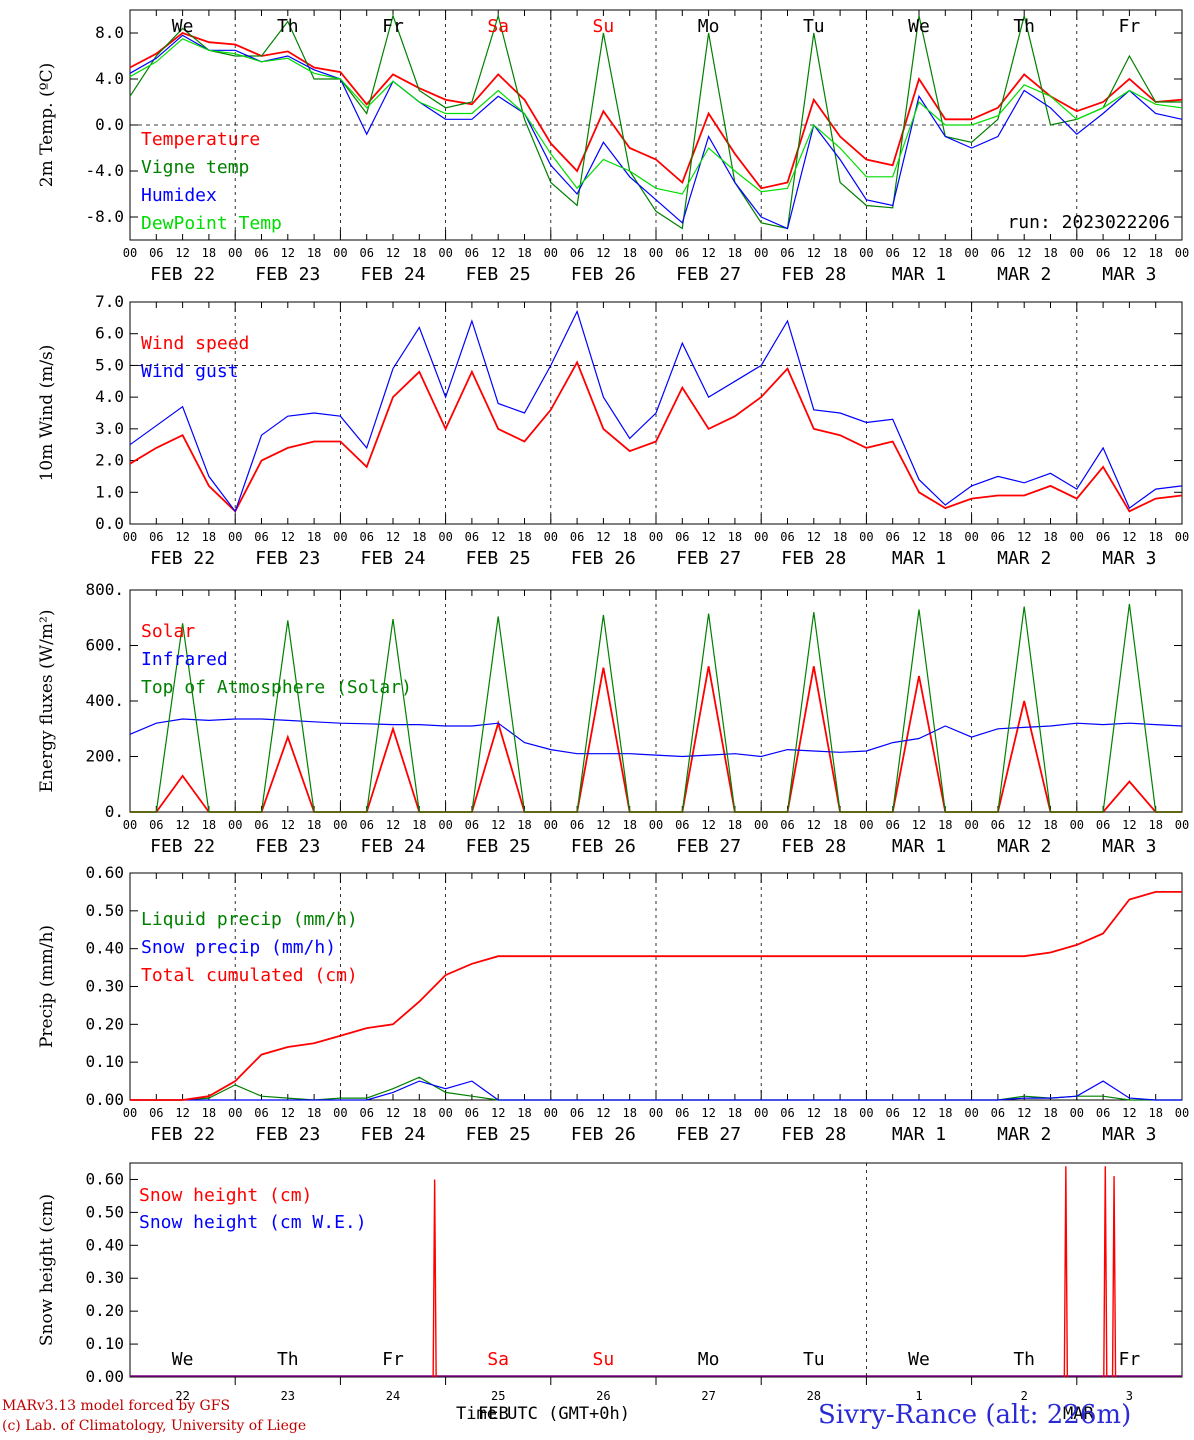 This screenshot has height=1440, width=1194. Describe the element at coordinates (1024, 26) in the screenshot. I see `day-name: Th` at that location.